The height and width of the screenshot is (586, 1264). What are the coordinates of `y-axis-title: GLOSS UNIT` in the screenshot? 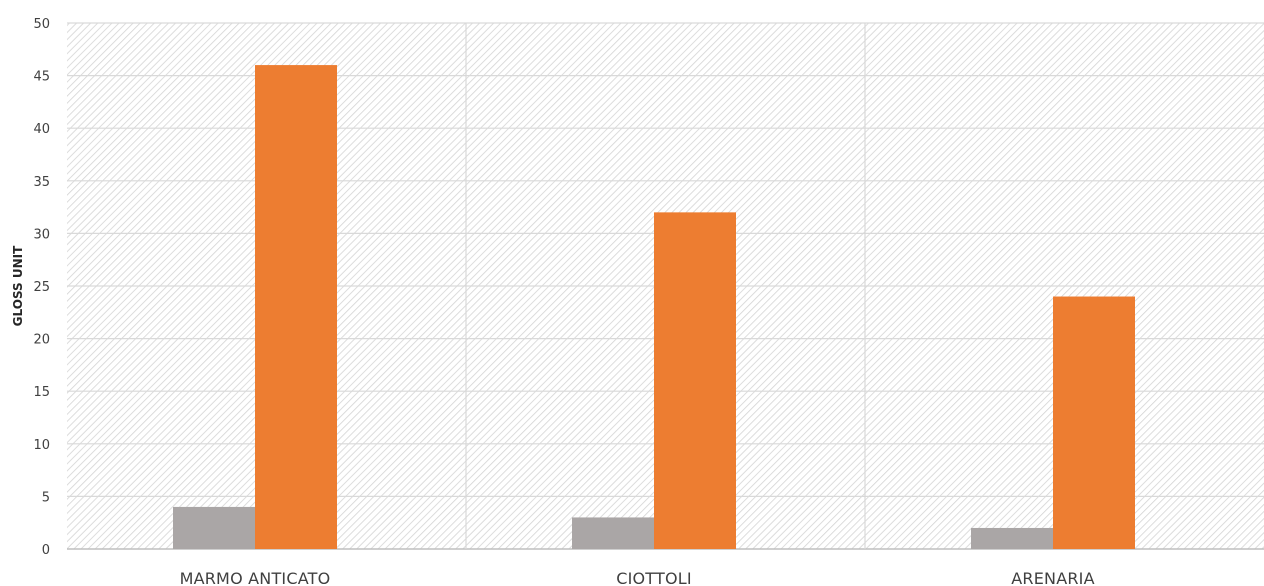 It's located at (18, 285).